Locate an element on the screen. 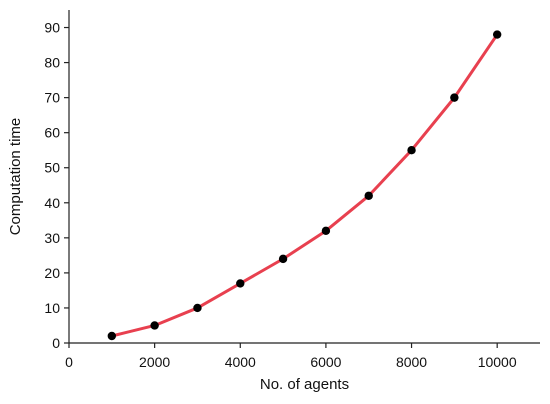  x-axis-ticks: 0 2000 4000 6000 8000 10000 is located at coordinates (291, 356).